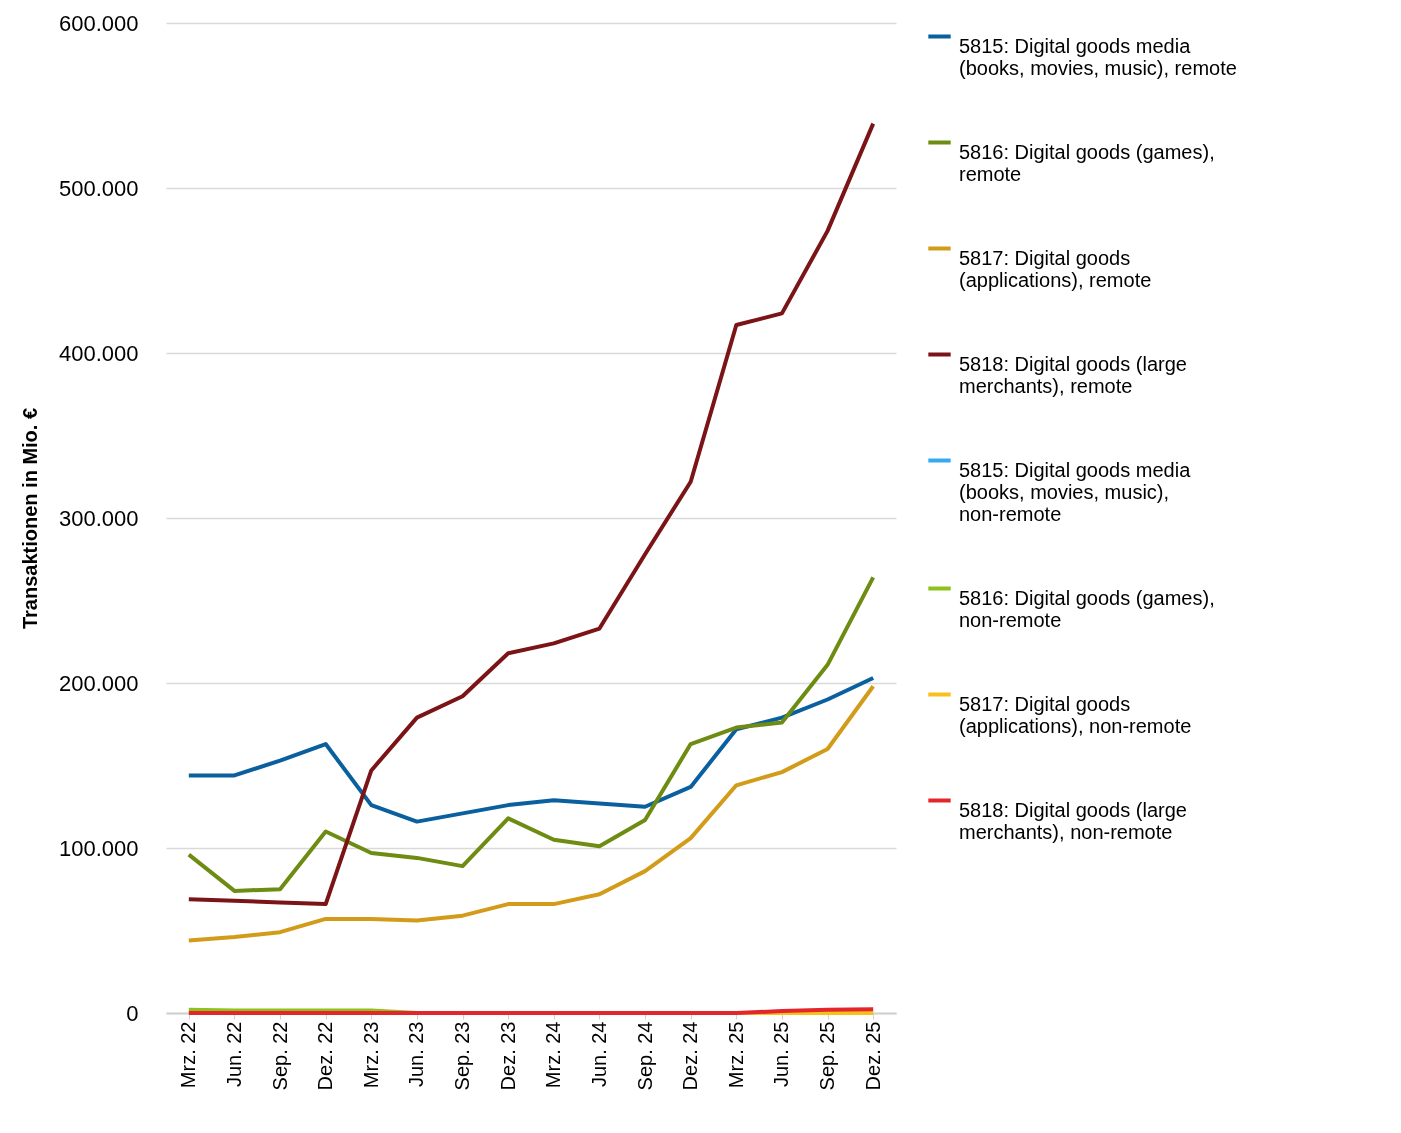  What do you see at coordinates (98, 188) in the screenshot?
I see `y-tick-label: 500.000` at bounding box center [98, 188].